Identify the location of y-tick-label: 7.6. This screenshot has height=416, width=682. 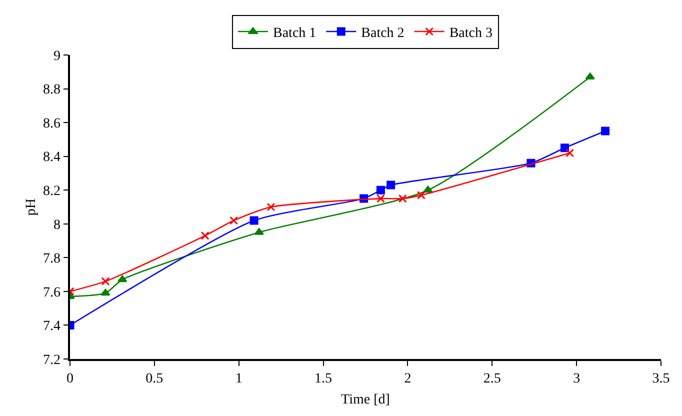
(51, 292).